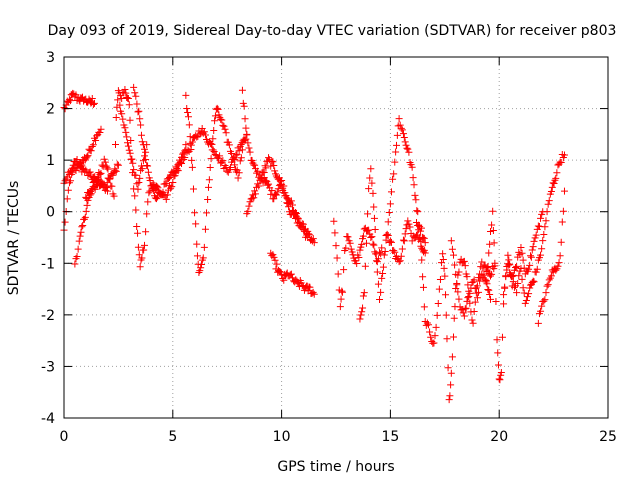 The image size is (640, 480). Describe the element at coordinates (499, 437) in the screenshot. I see `x-tick-label: 20` at that location.